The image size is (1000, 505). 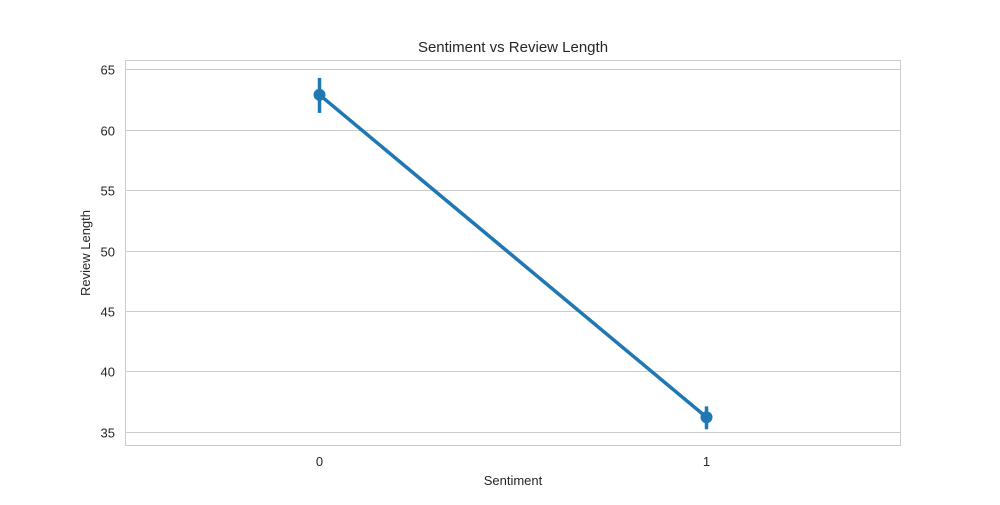 What do you see at coordinates (108, 70) in the screenshot?
I see `y-tick-label: 65` at bounding box center [108, 70].